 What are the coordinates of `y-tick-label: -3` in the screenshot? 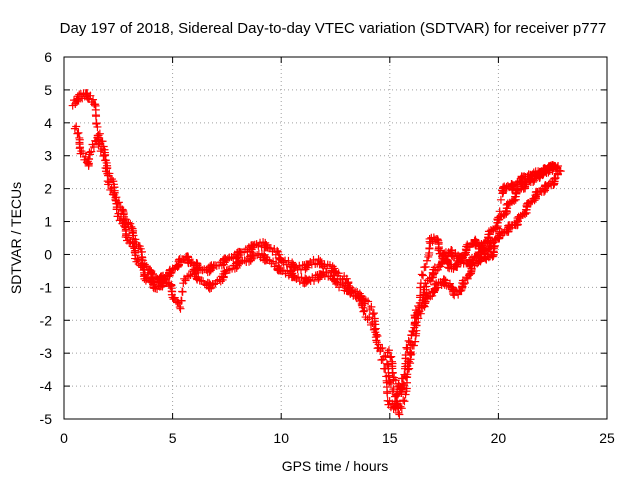 It's located at (46, 353).